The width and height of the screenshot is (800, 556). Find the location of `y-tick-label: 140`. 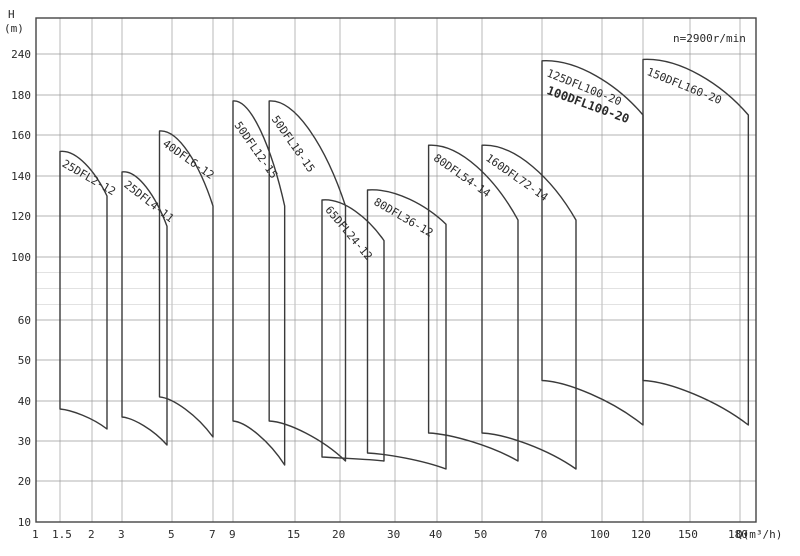

y-tick-label: 140 is located at coordinates (21, 176).